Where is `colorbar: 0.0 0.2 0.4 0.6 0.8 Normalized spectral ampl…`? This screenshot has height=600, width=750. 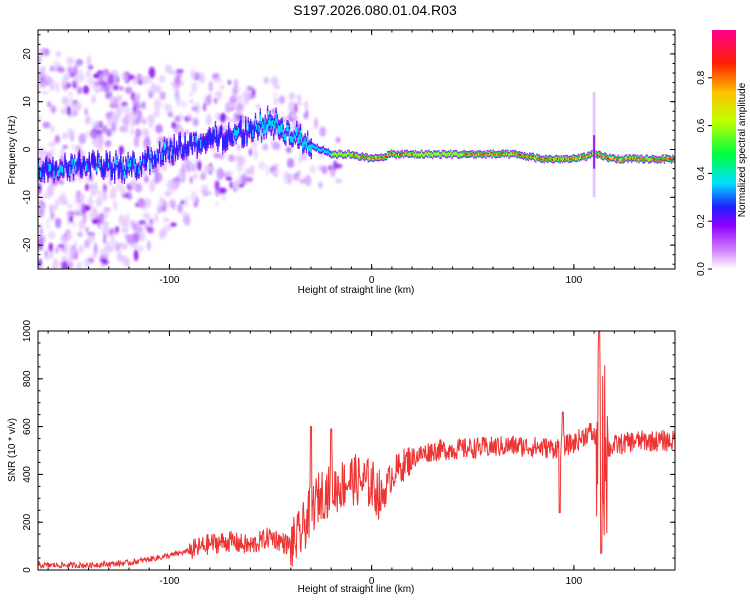 colorbar: 0.0 0.2 0.4 0.6 0.8 Normalized spectral ampl… is located at coordinates (722, 153).